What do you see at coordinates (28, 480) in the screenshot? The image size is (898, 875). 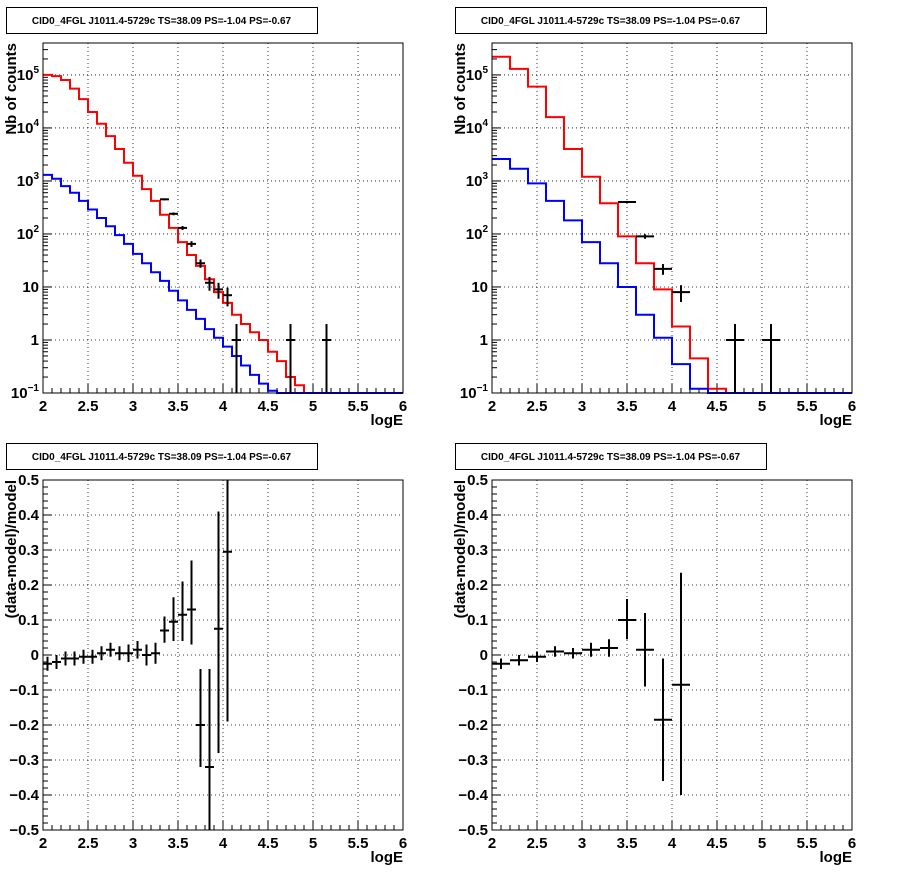 I see `y-tick-label: 0.5` at bounding box center [28, 480].